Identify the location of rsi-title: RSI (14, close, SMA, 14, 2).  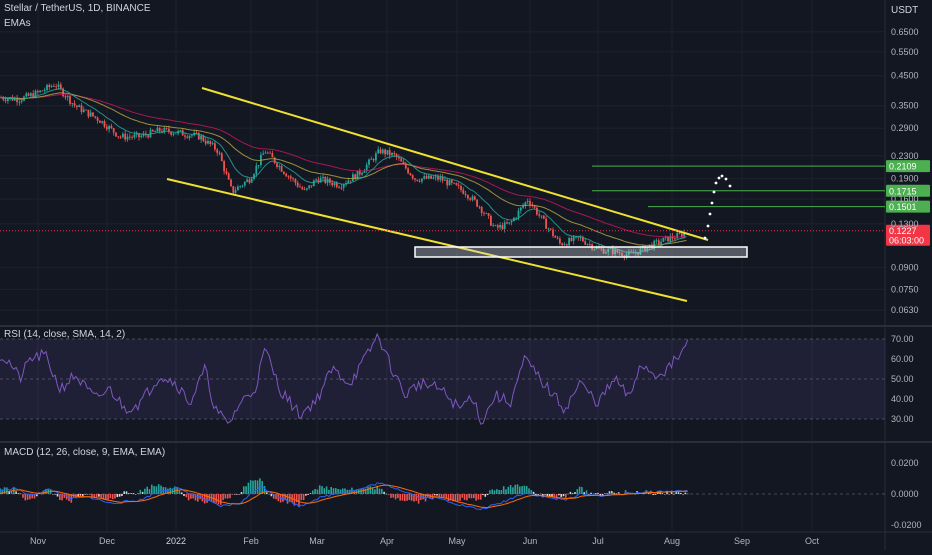
(65, 334).